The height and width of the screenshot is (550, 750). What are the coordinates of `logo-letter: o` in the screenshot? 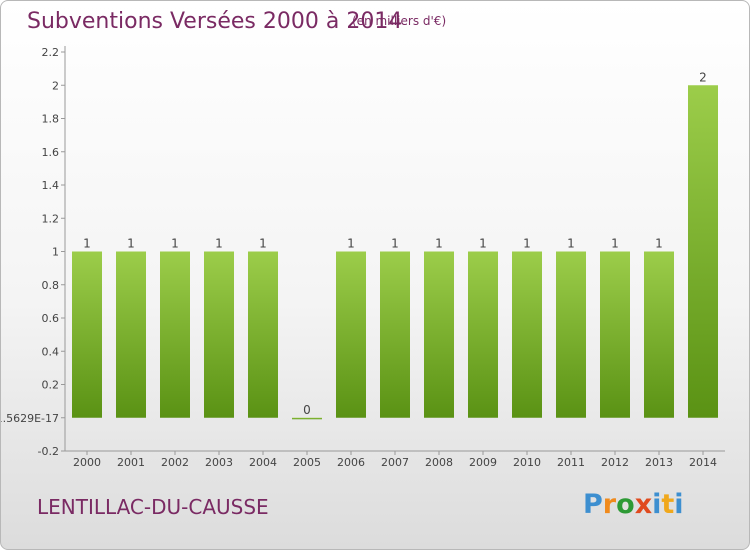 It's located at (625, 504).